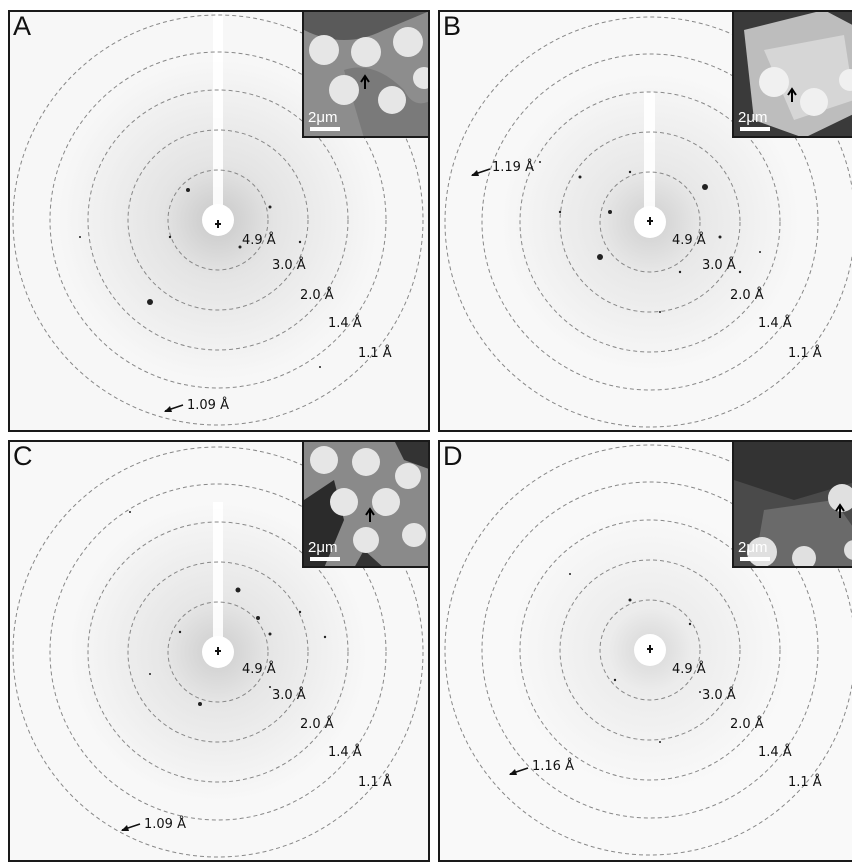  I want to click on panel-letter: C, so click(23, 456).